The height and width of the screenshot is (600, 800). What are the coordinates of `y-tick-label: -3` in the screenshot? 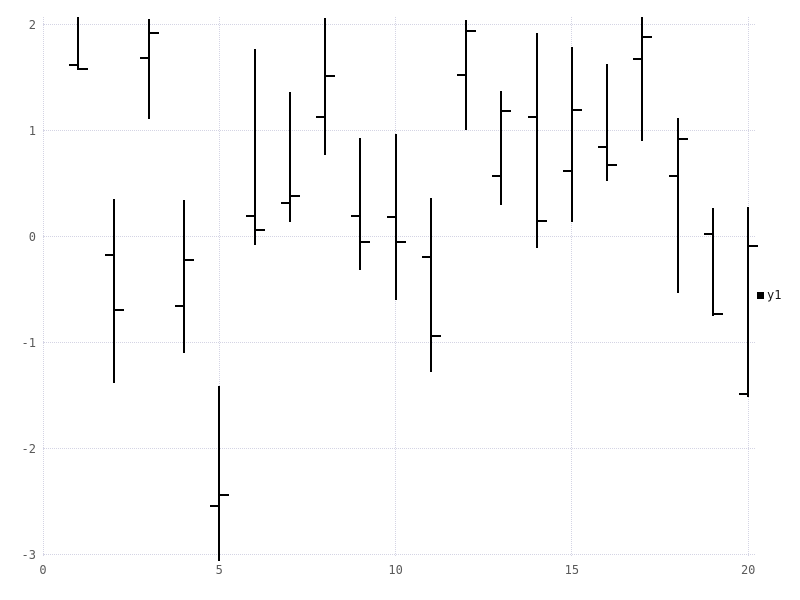 It's located at (28, 554).